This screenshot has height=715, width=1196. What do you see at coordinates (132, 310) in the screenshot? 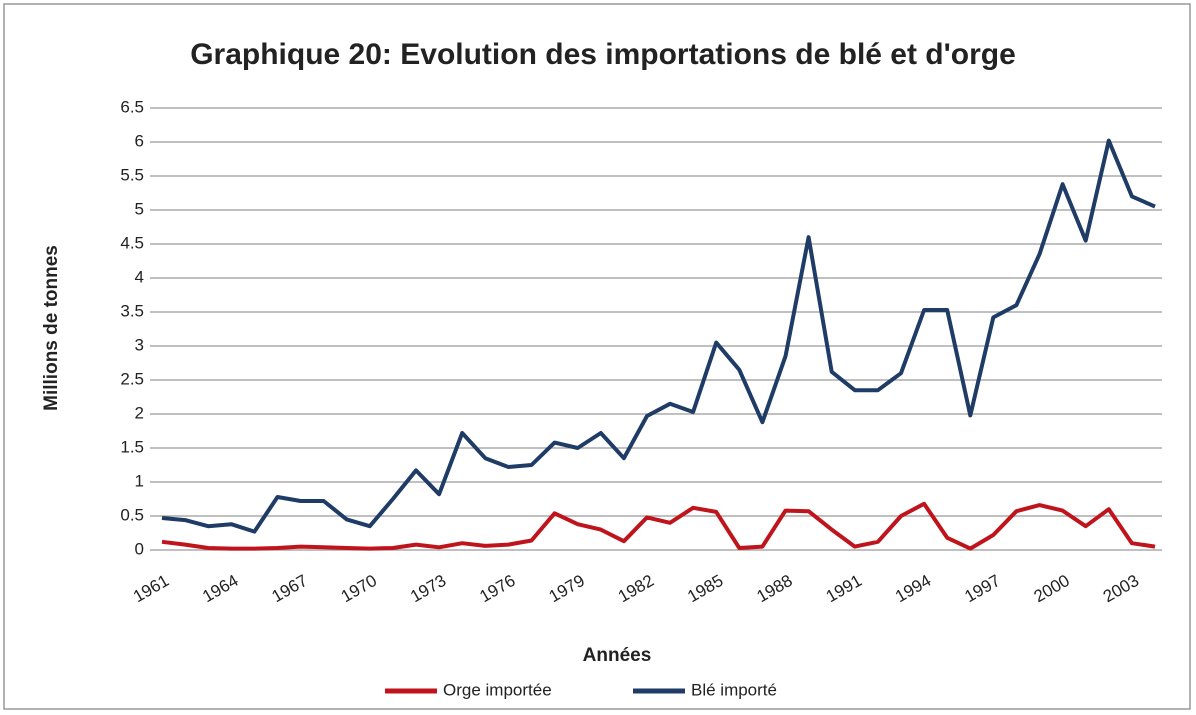
I see `y-tick-label: 3.5` at bounding box center [132, 310].